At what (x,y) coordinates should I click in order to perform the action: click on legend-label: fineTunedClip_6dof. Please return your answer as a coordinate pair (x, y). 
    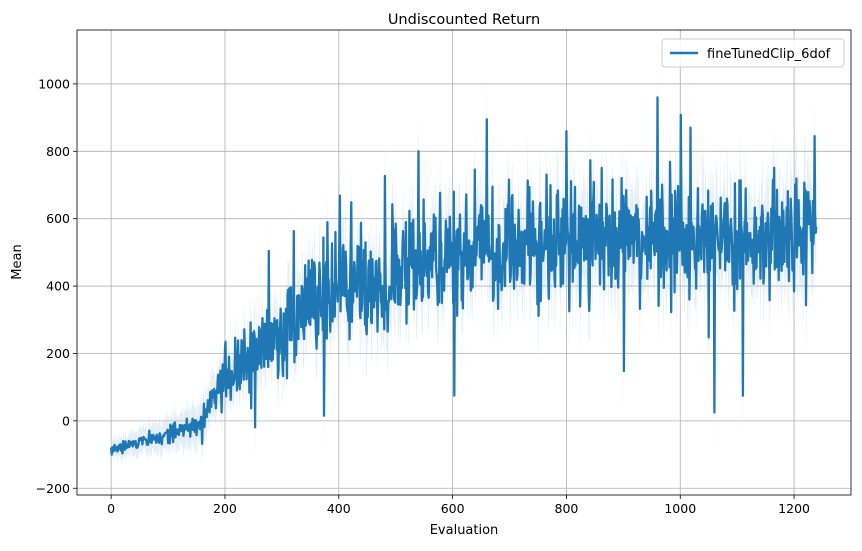
    Looking at the image, I should click on (769, 54).